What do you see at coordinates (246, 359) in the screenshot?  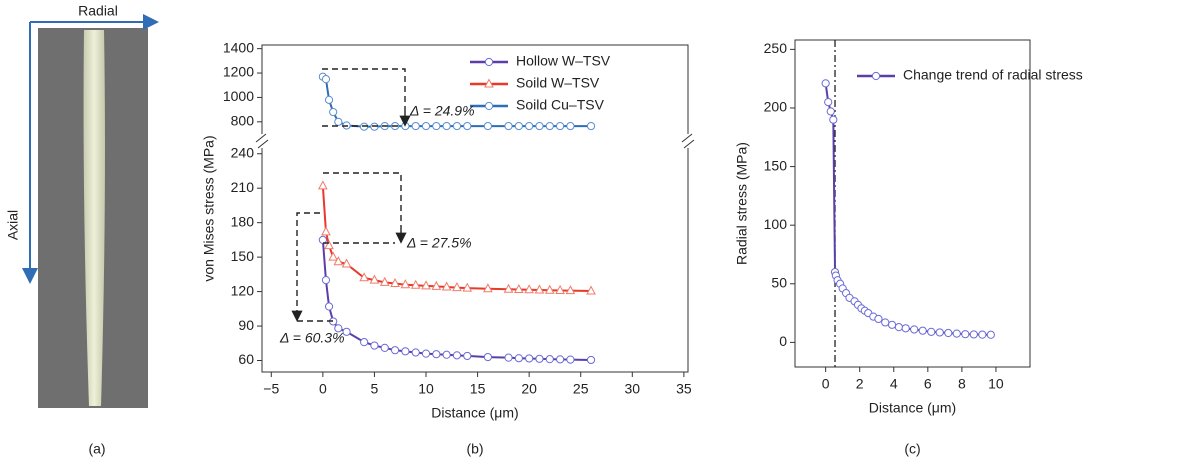 I see `y-tick-label: 60` at bounding box center [246, 359].